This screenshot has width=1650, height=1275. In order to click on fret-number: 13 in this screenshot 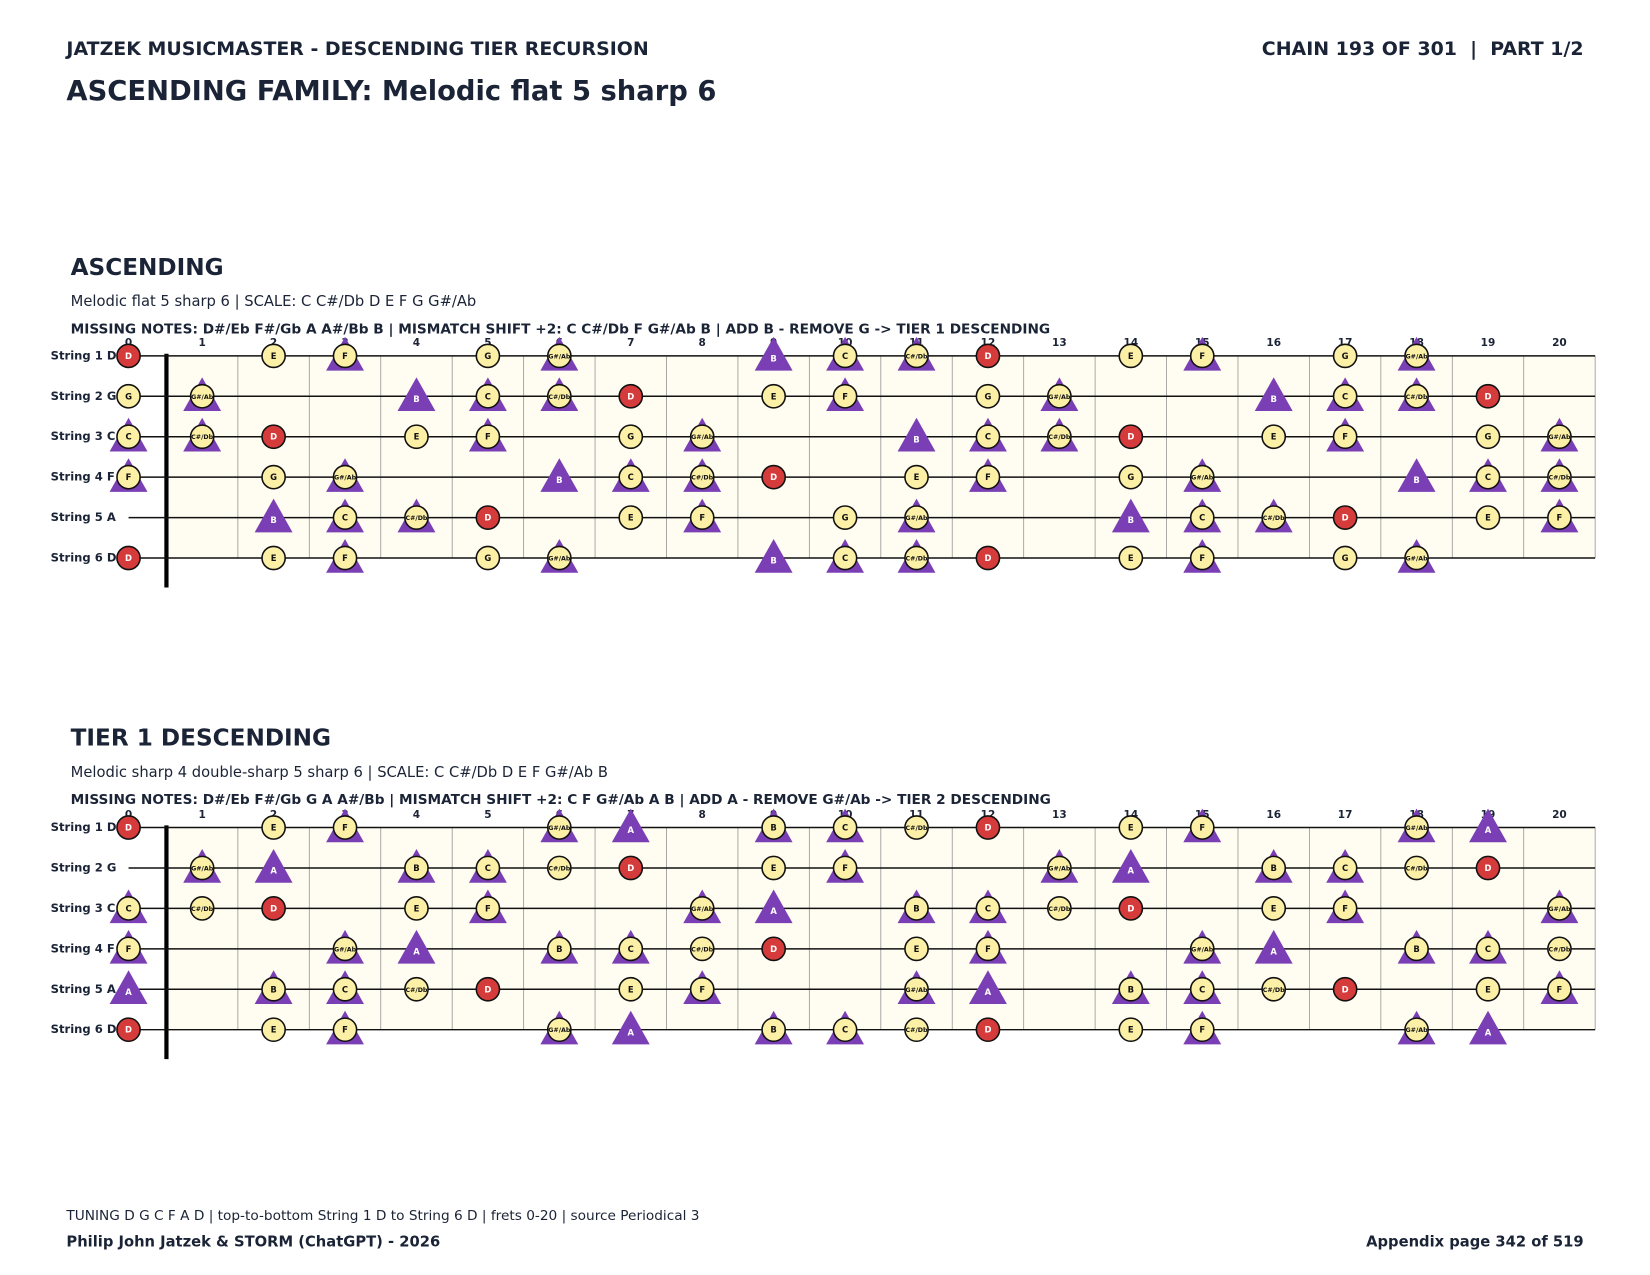, I will do `click(1059, 815)`.